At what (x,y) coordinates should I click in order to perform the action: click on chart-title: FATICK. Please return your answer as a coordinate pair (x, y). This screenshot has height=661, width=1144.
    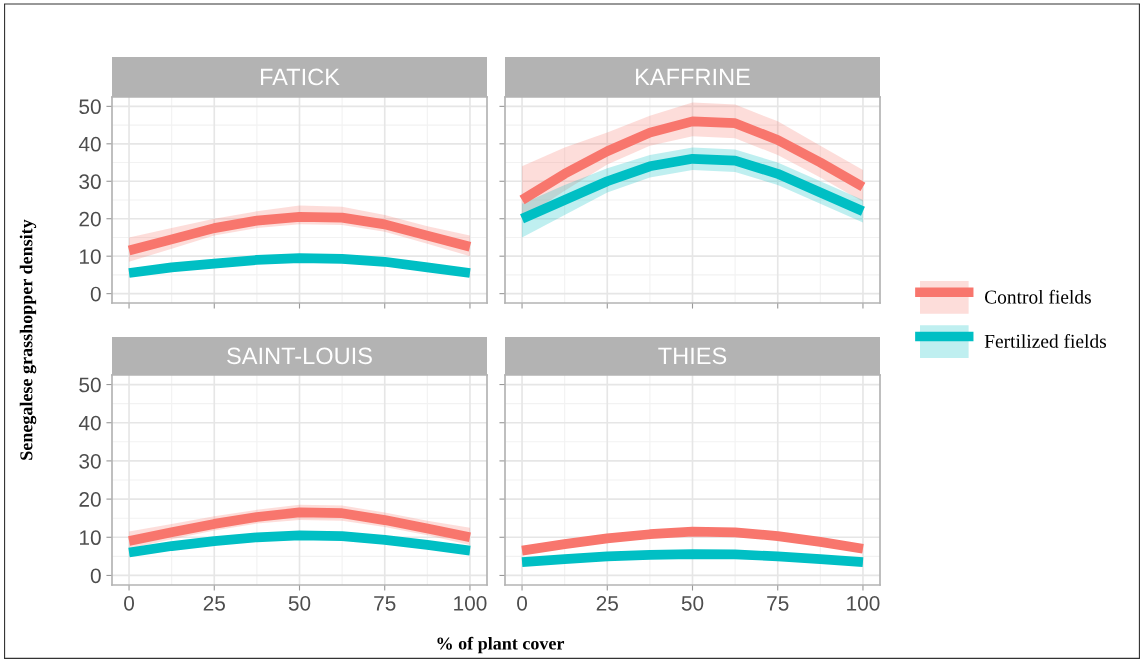
    Looking at the image, I should click on (300, 77).